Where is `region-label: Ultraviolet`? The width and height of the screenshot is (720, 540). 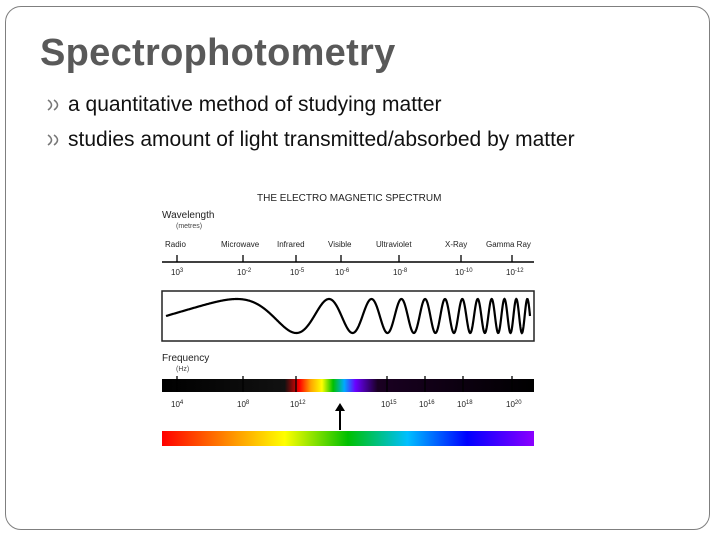 region-label: Ultraviolet is located at coordinates (394, 244).